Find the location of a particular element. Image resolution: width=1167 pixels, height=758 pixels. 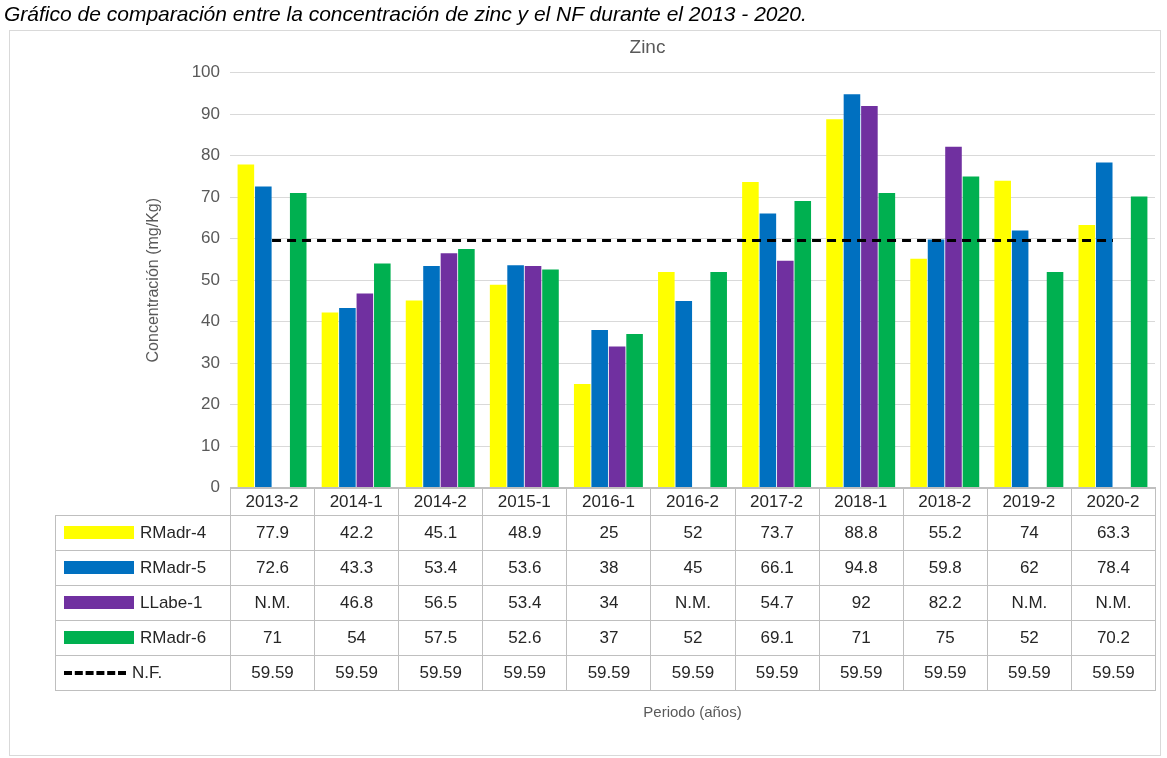

x-tick-label: 2014-2 is located at coordinates (440, 502).